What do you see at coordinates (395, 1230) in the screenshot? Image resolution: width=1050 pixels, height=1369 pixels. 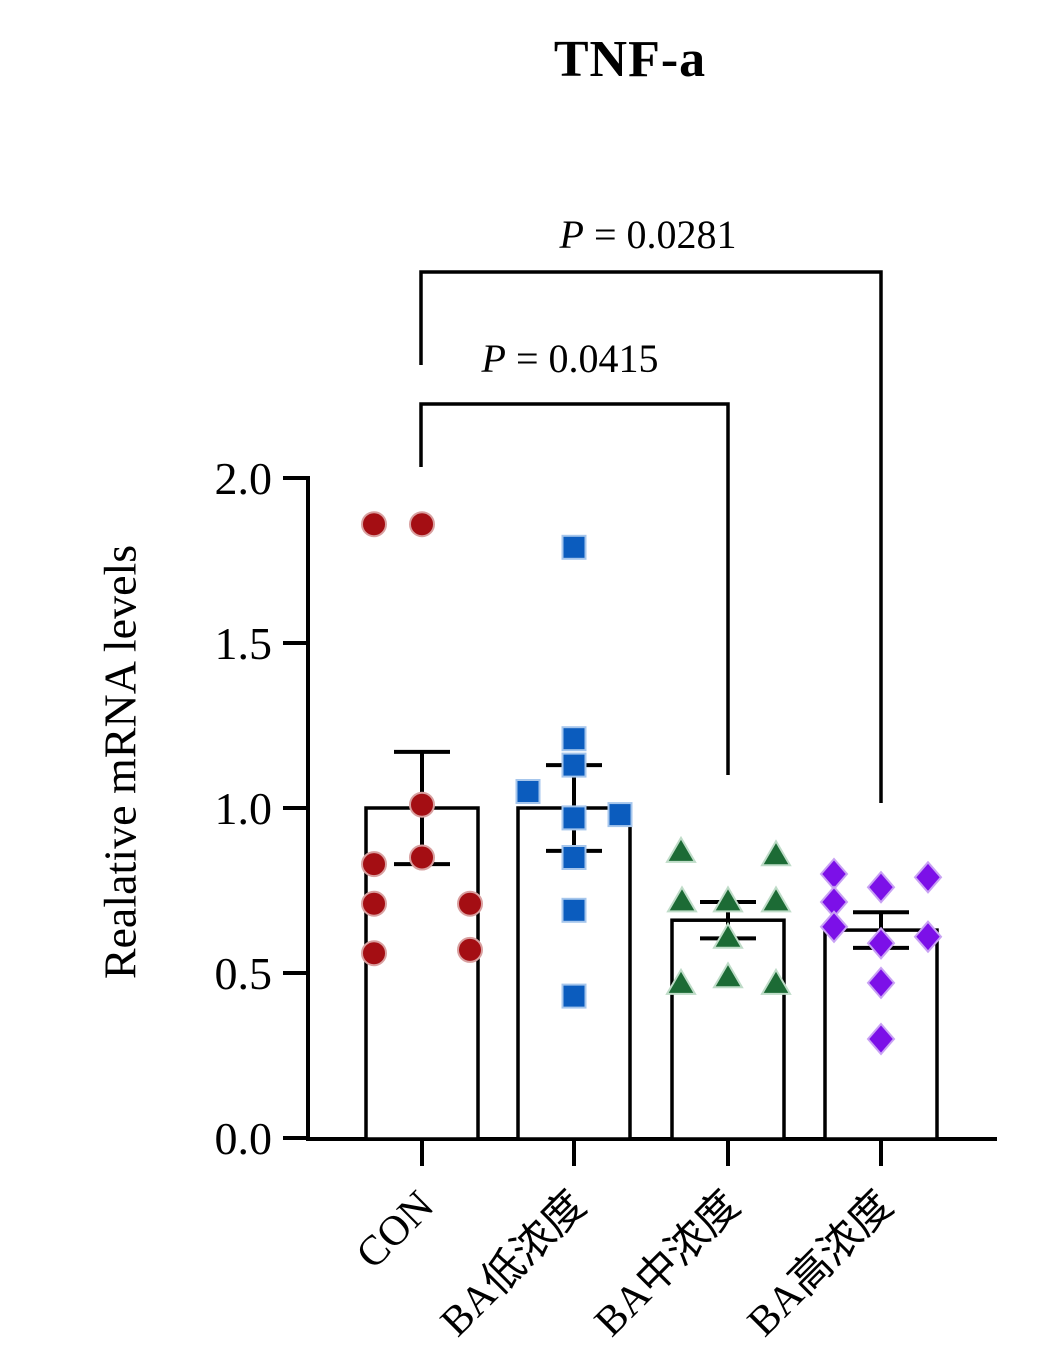 I see `x-tick-label: CON` at bounding box center [395, 1230].